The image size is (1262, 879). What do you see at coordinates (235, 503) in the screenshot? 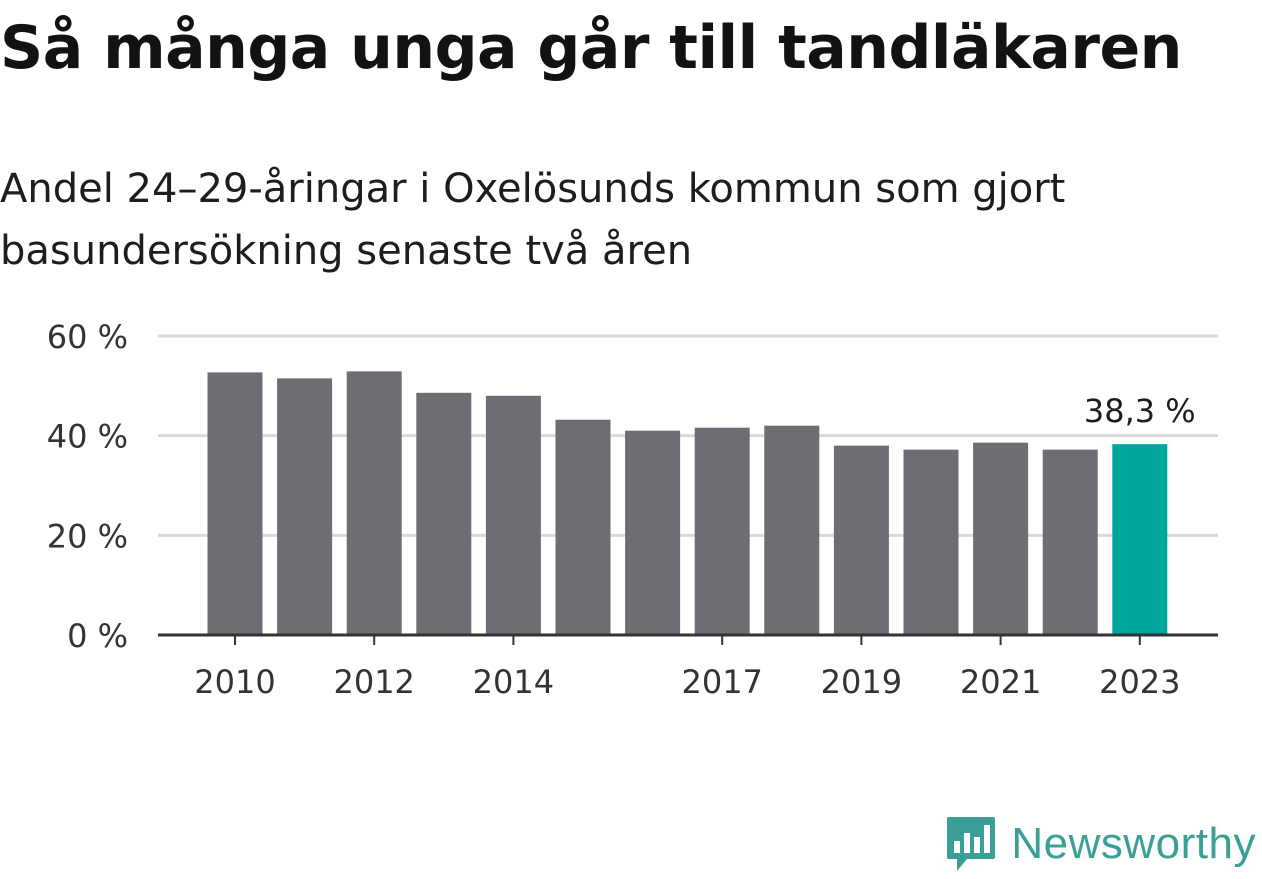
I see `bar-2010` at bounding box center [235, 503].